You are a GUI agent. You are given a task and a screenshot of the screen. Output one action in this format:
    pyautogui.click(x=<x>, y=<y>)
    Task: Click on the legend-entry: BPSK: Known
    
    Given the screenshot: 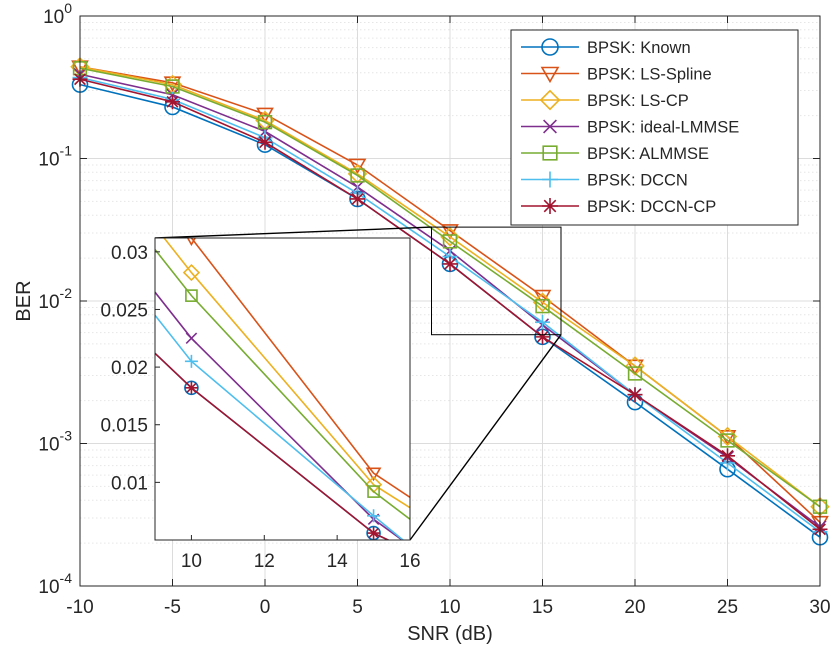 What is the action you would take?
    pyautogui.click(x=606, y=47)
    